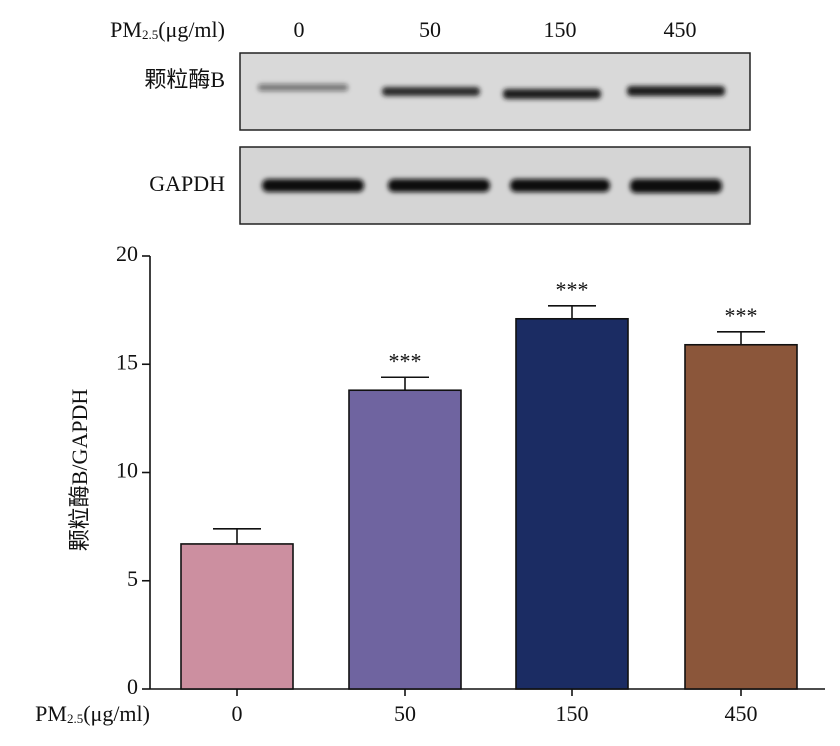  Describe the element at coordinates (127, 361) in the screenshot. I see `y-tick-label: 15` at that location.